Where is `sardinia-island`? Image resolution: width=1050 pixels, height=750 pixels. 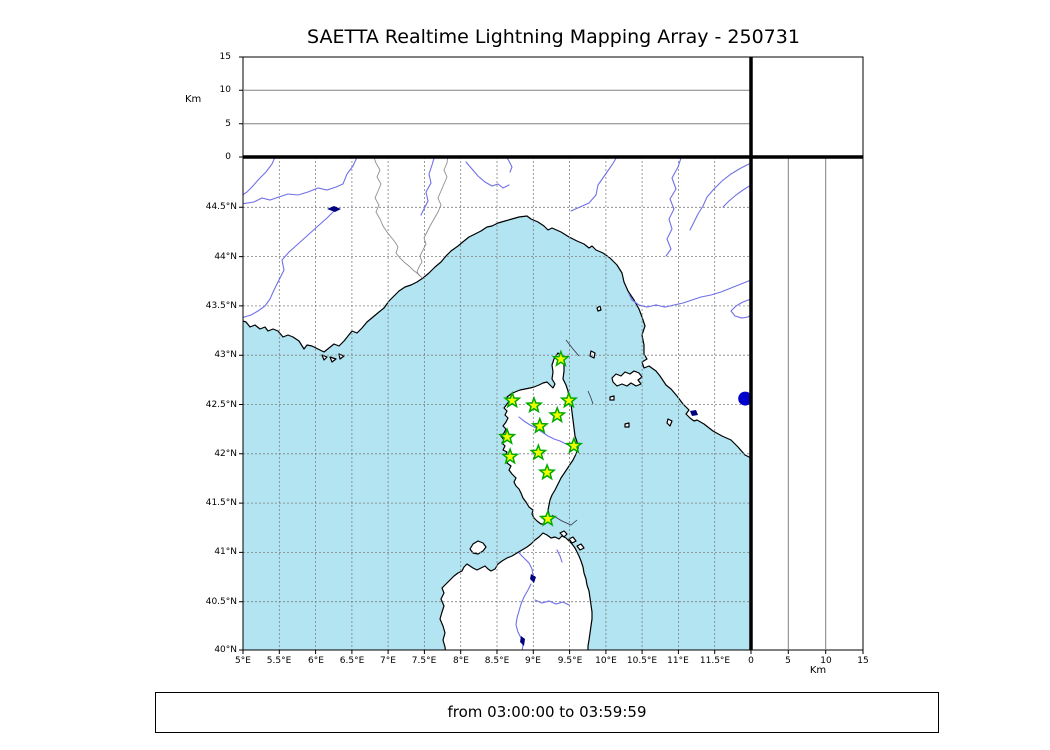
sardinia-island is located at coordinates (516, 591).